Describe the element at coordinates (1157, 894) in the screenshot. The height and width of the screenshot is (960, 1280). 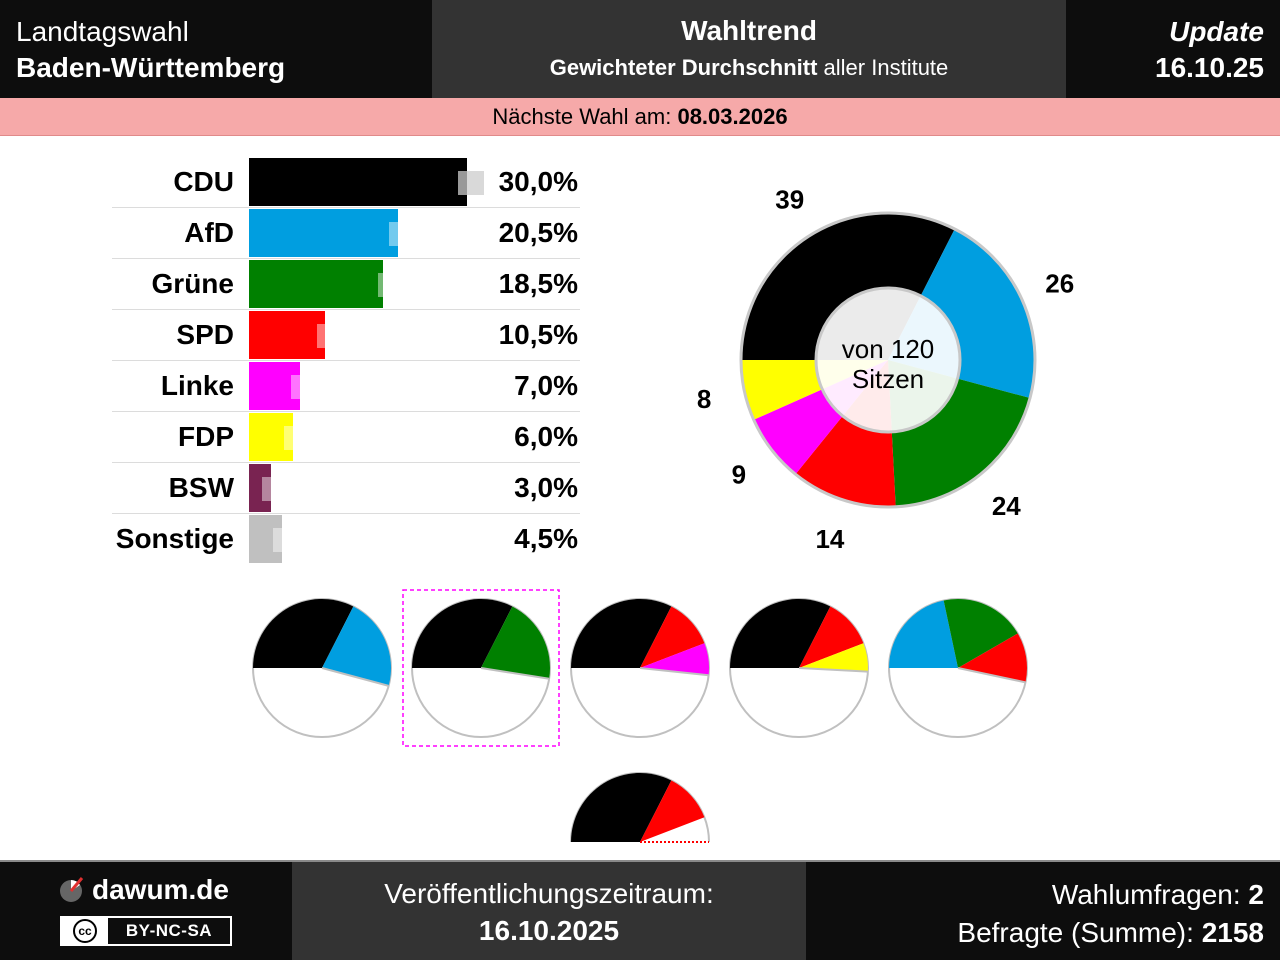
I see `poll-count-line: Wahlumfragen: 2` at that location.